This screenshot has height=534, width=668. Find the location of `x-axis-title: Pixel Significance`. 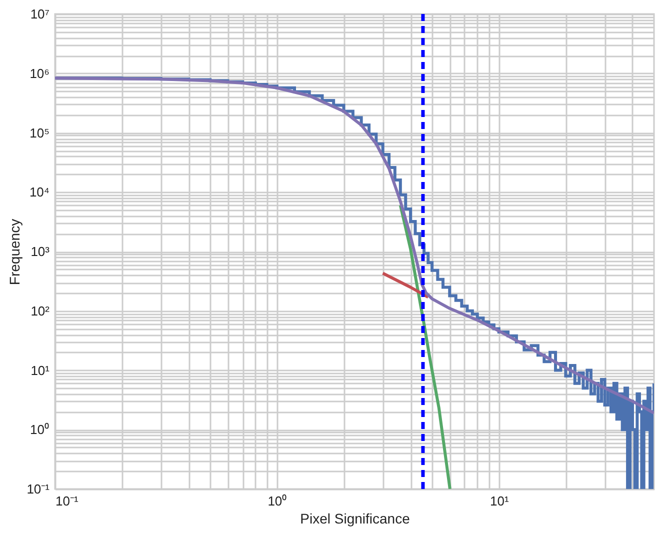

x-axis-title: Pixel Significance is located at coordinates (355, 518).